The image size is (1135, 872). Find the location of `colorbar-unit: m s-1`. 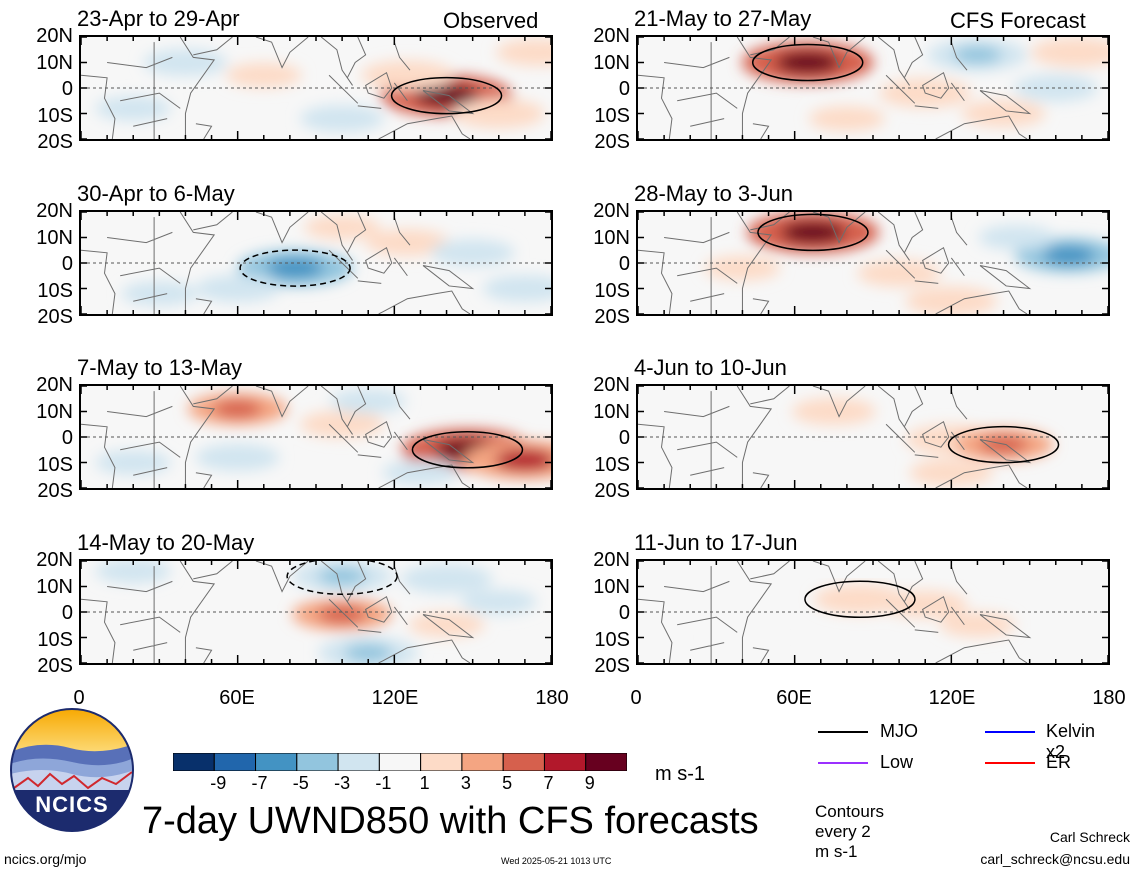

colorbar-unit: m s-1 is located at coordinates (680, 774).